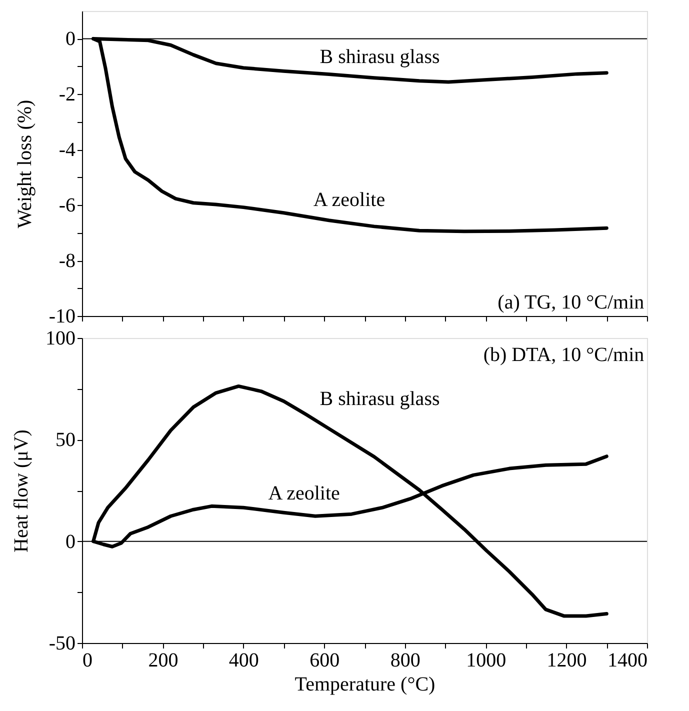  What do you see at coordinates (325, 661) in the screenshot?
I see `x-tick-label: 600` at bounding box center [325, 661].